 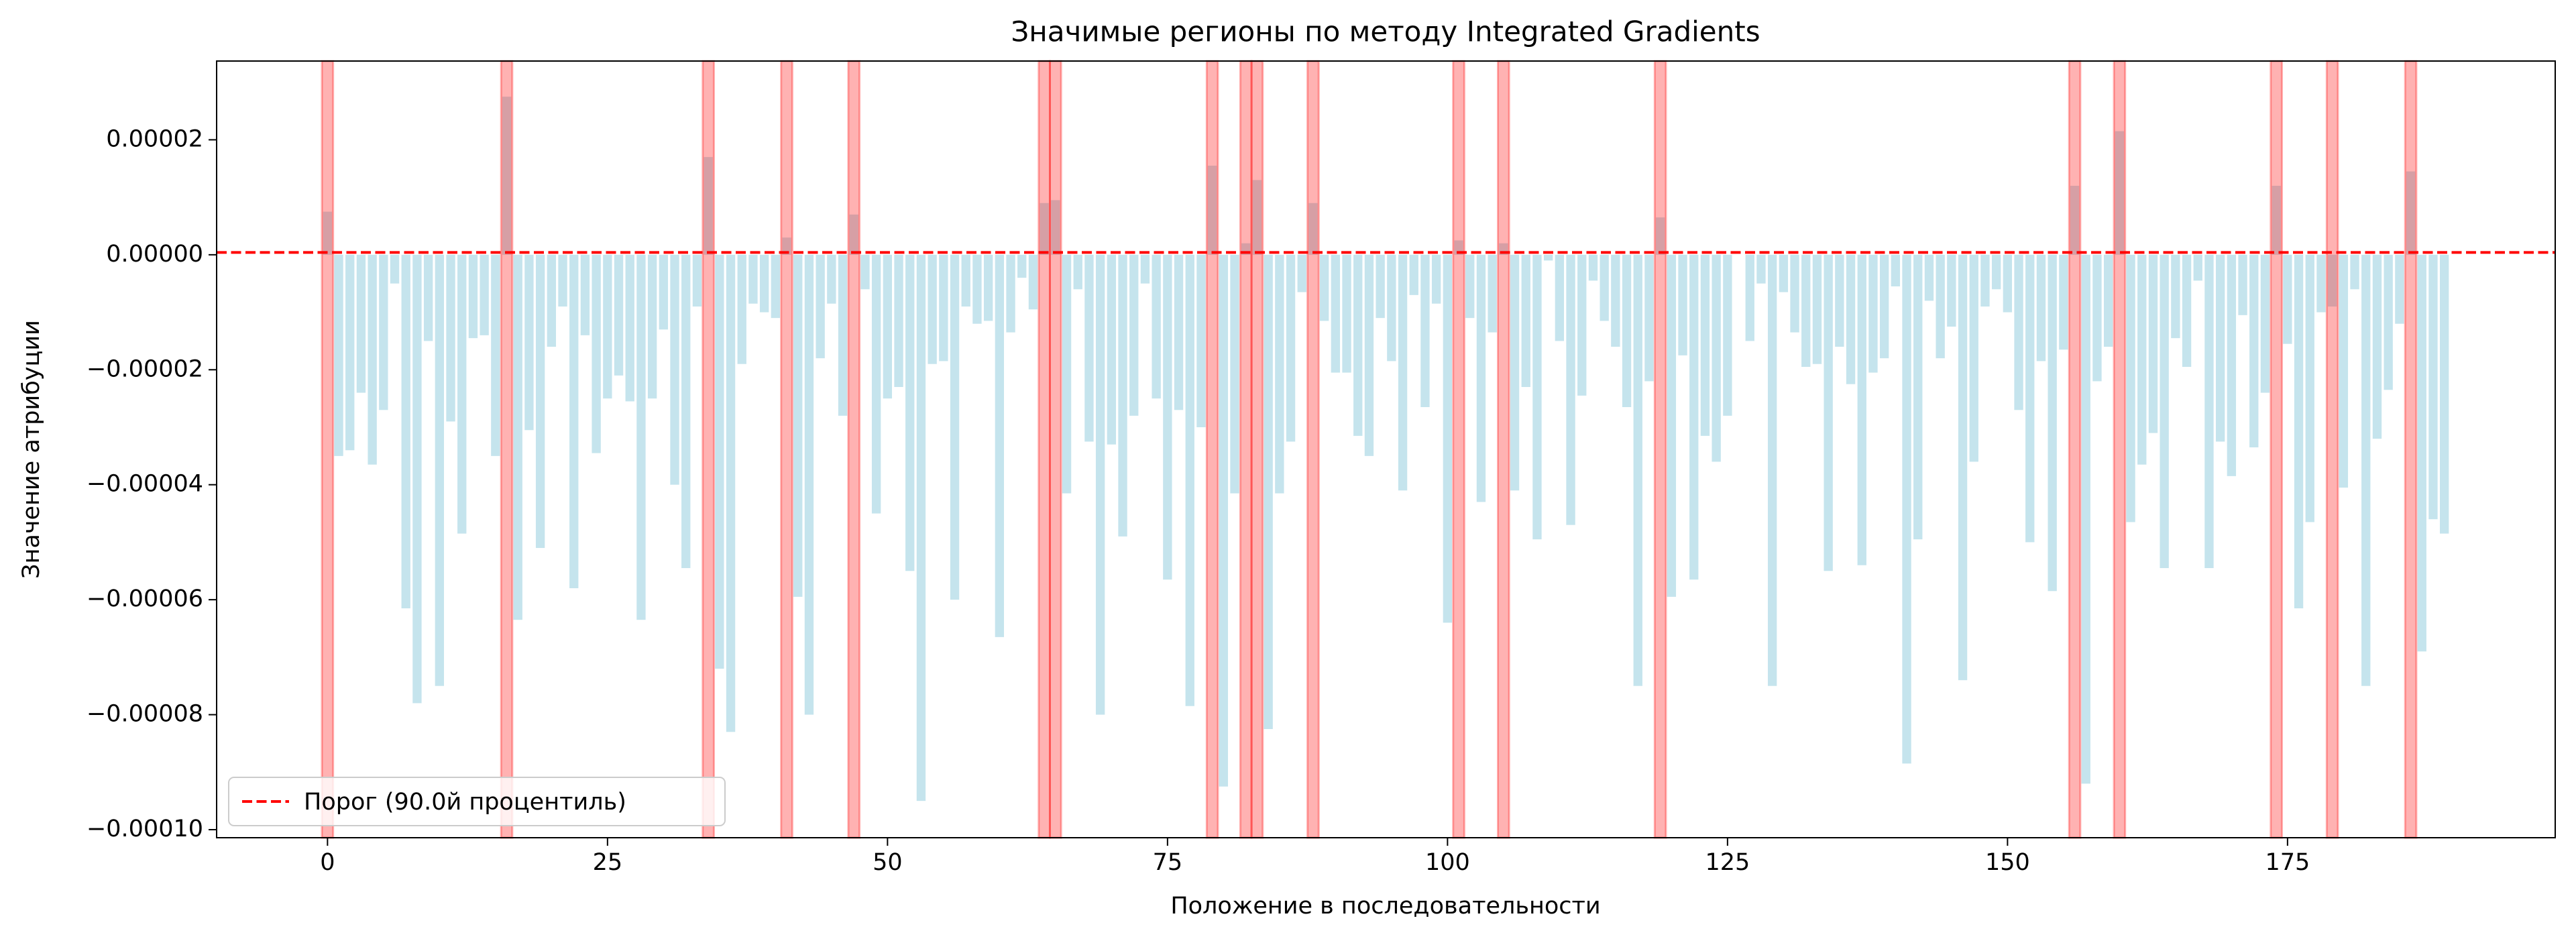 I want to click on x-tick-label: 0, so click(x=327, y=862).